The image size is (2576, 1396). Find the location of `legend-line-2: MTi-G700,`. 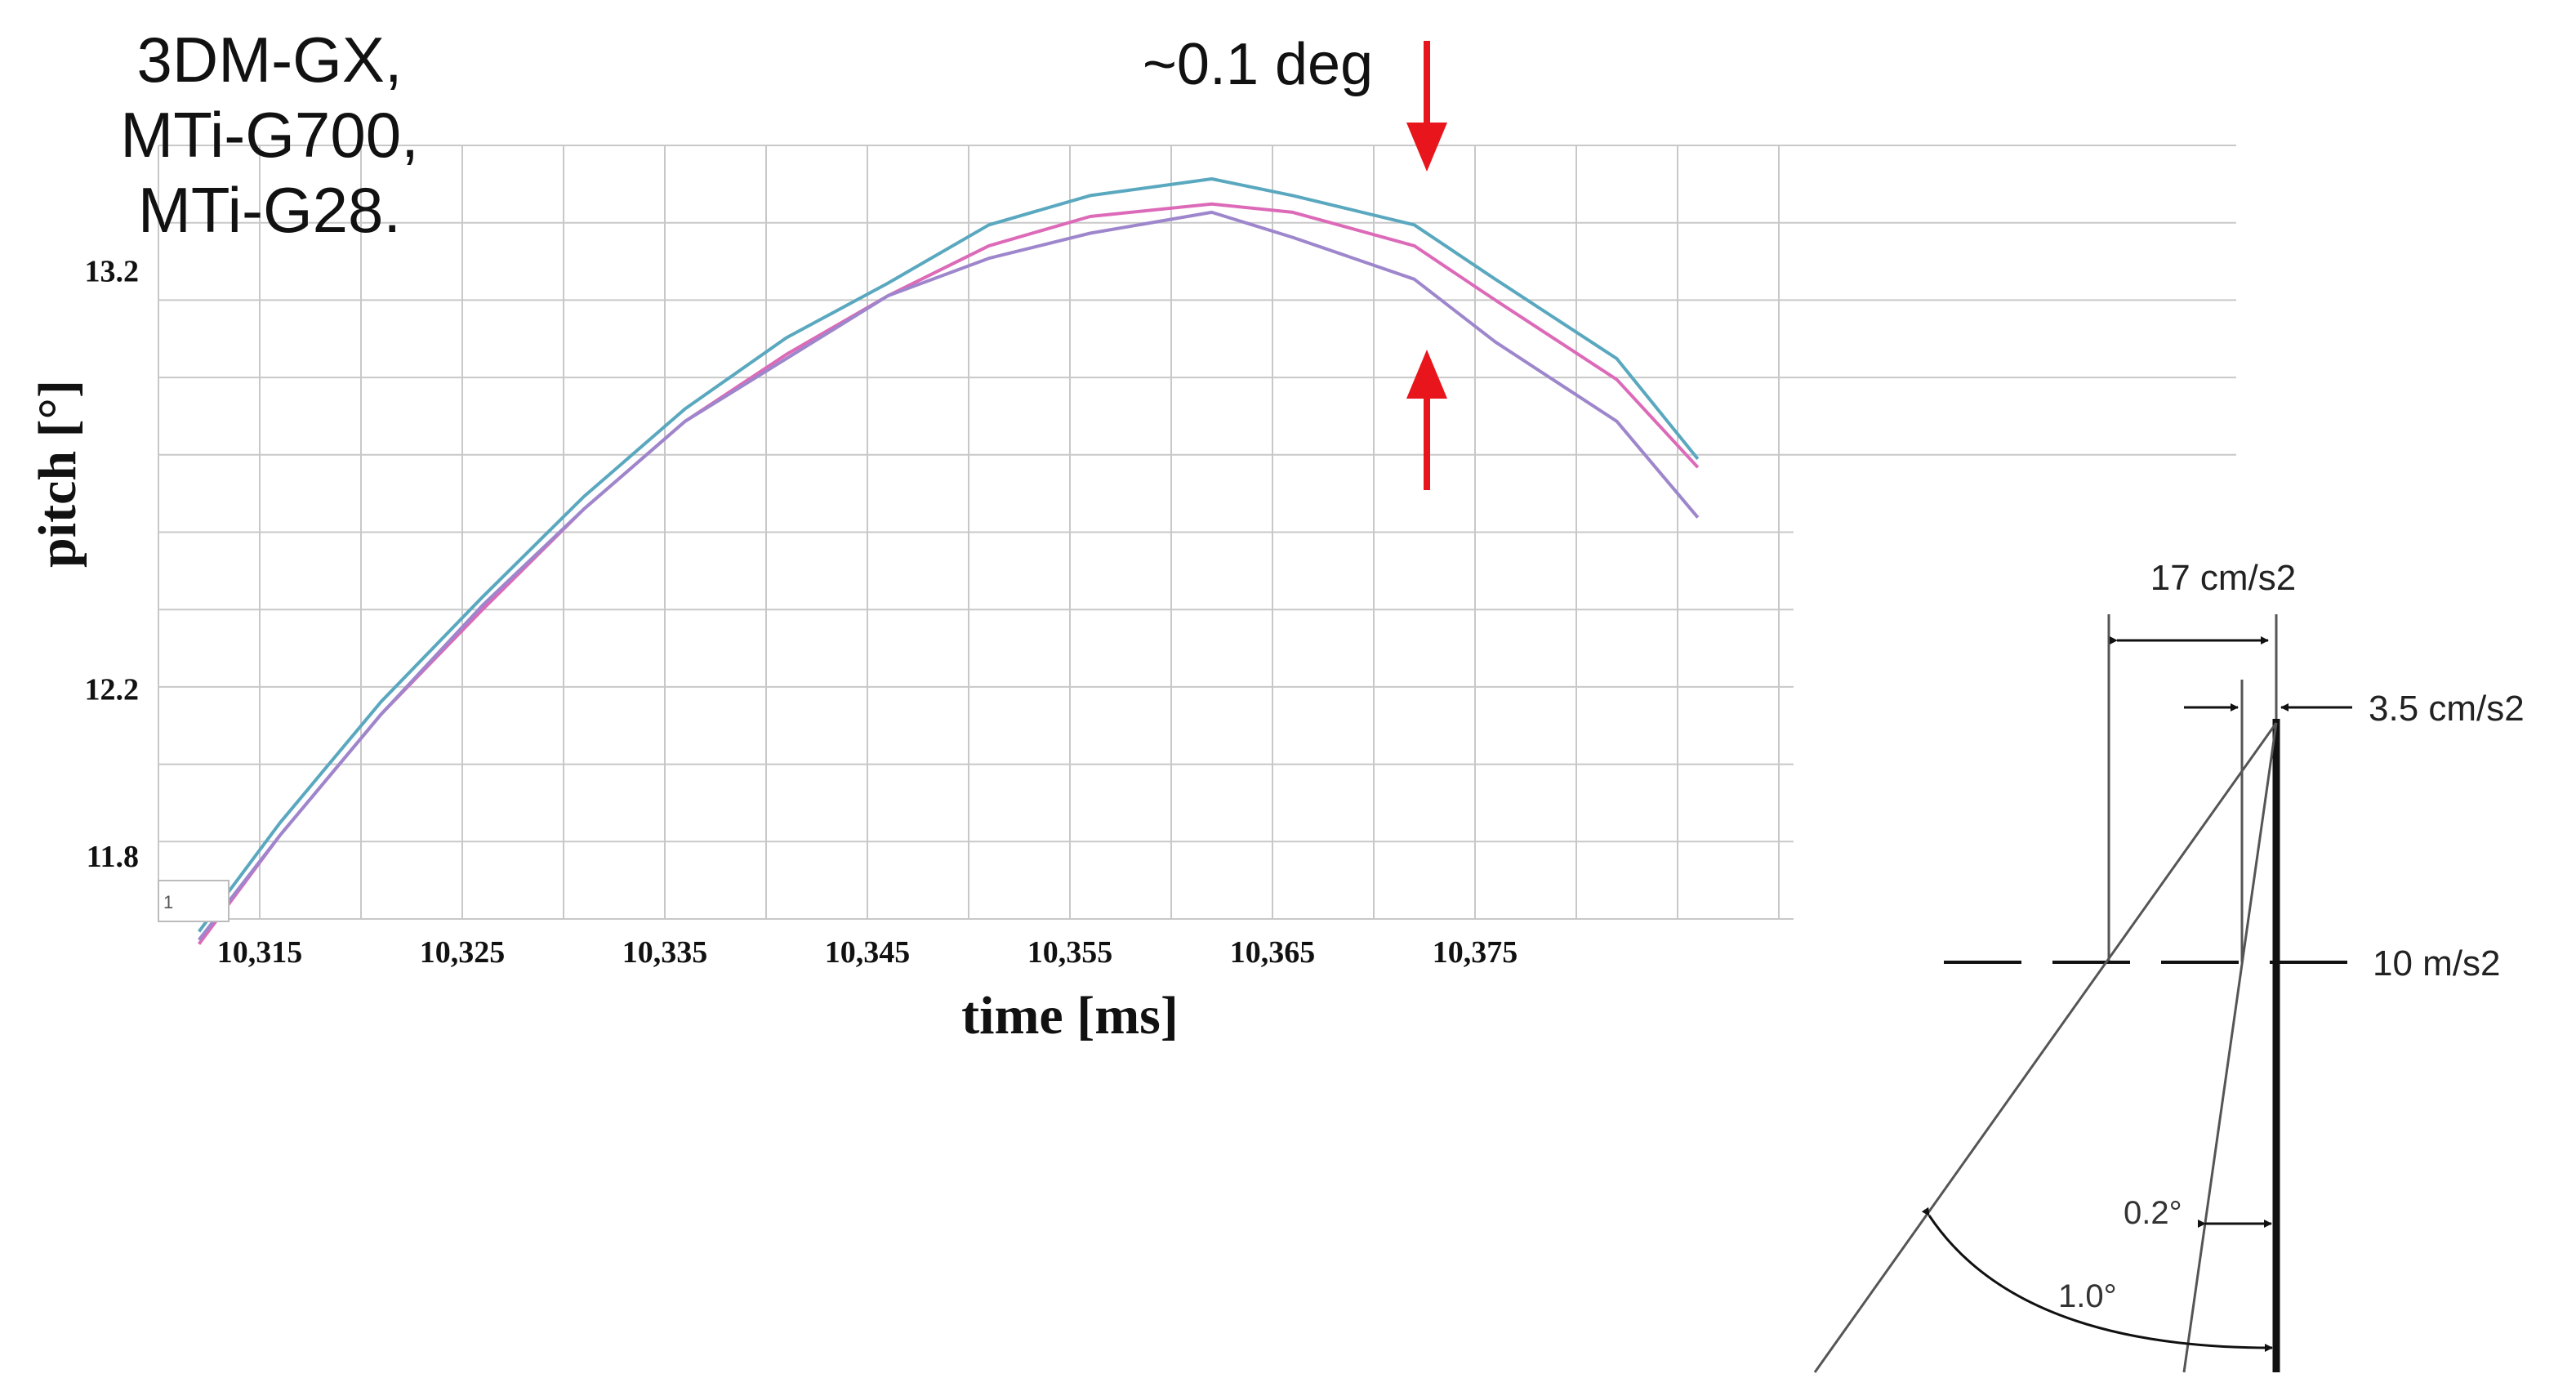

legend-line-2: MTi-G700, is located at coordinates (269, 135).